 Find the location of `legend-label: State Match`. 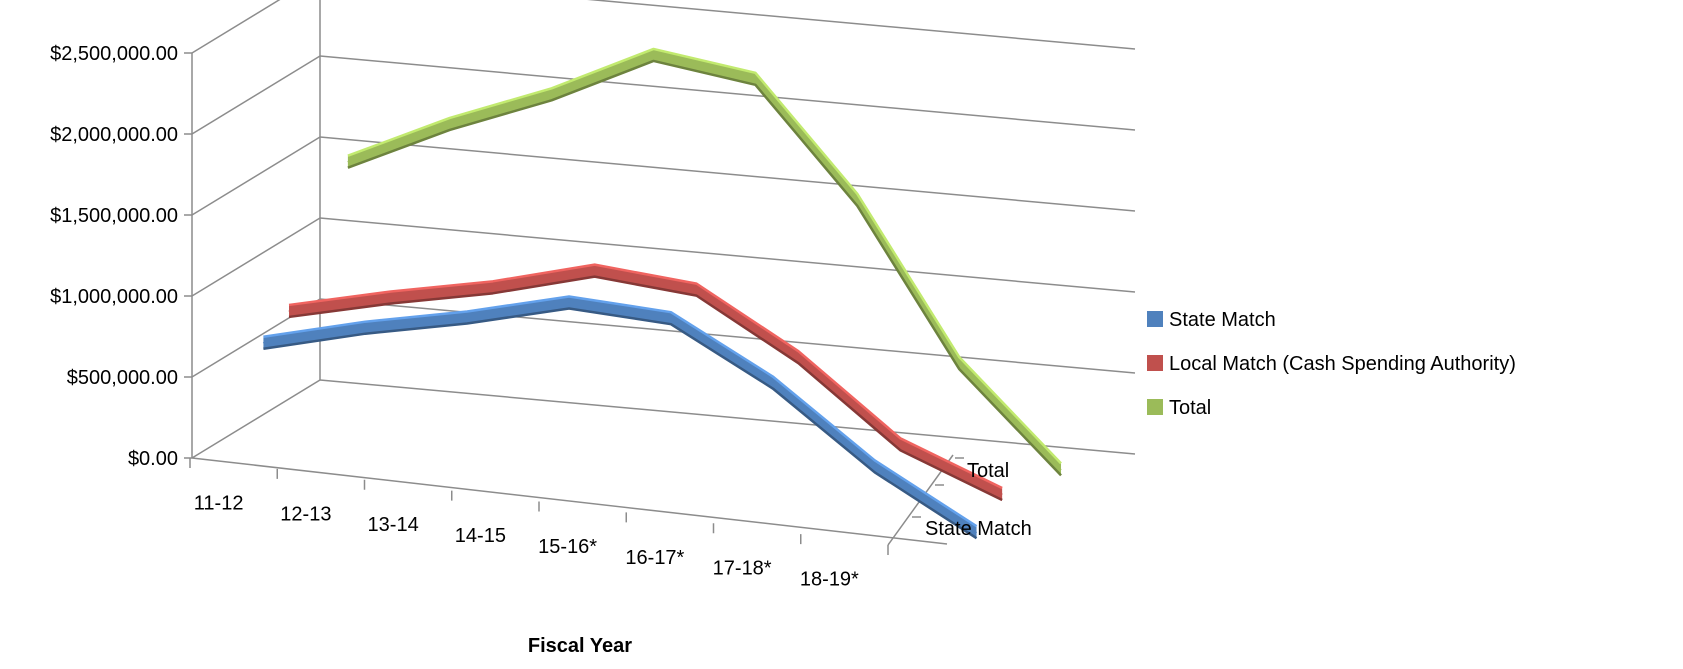

legend-label: State Match is located at coordinates (1222, 320).